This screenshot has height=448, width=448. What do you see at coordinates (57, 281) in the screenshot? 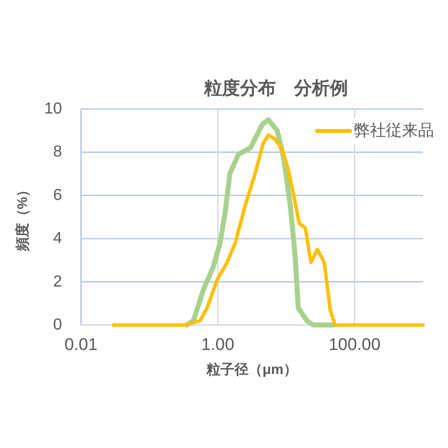
I see `y-tick-label: 2` at bounding box center [57, 281].